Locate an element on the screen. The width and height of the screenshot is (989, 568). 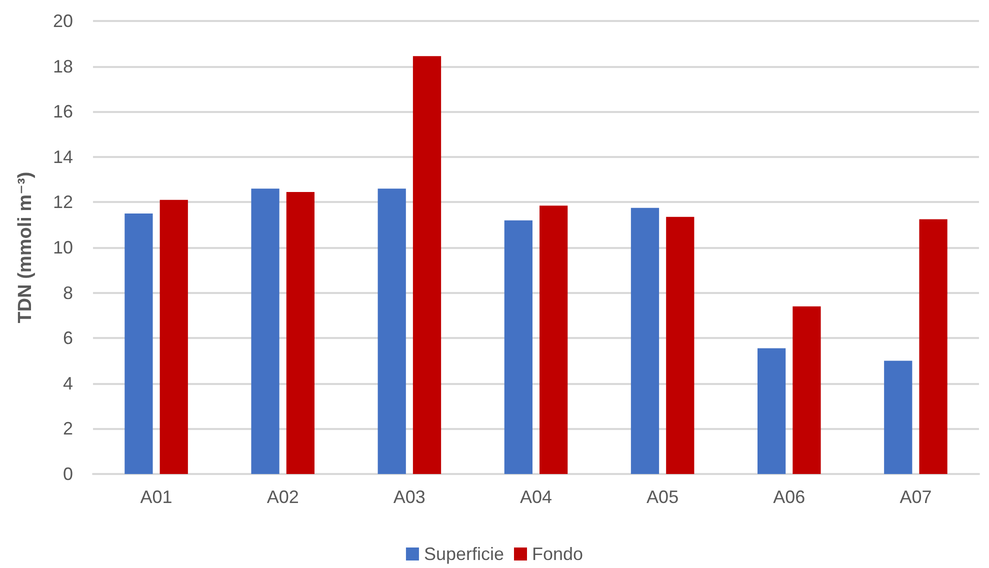
y-tick-label: 6 is located at coordinates (67, 338).